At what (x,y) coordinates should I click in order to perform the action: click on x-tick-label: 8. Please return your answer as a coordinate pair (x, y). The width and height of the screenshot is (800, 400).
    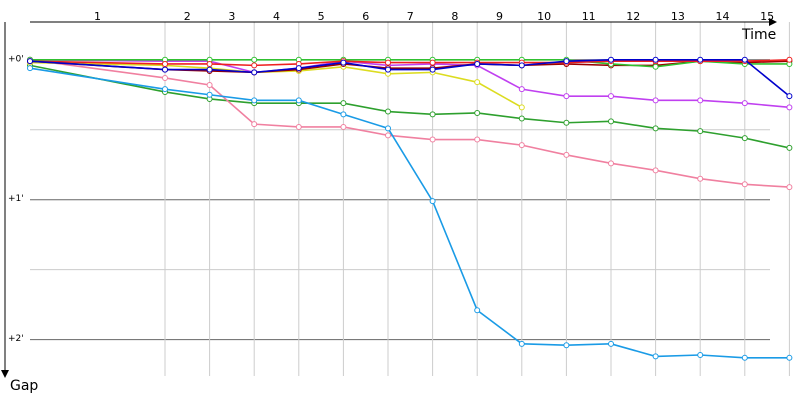
    Looking at the image, I should click on (454, 16).